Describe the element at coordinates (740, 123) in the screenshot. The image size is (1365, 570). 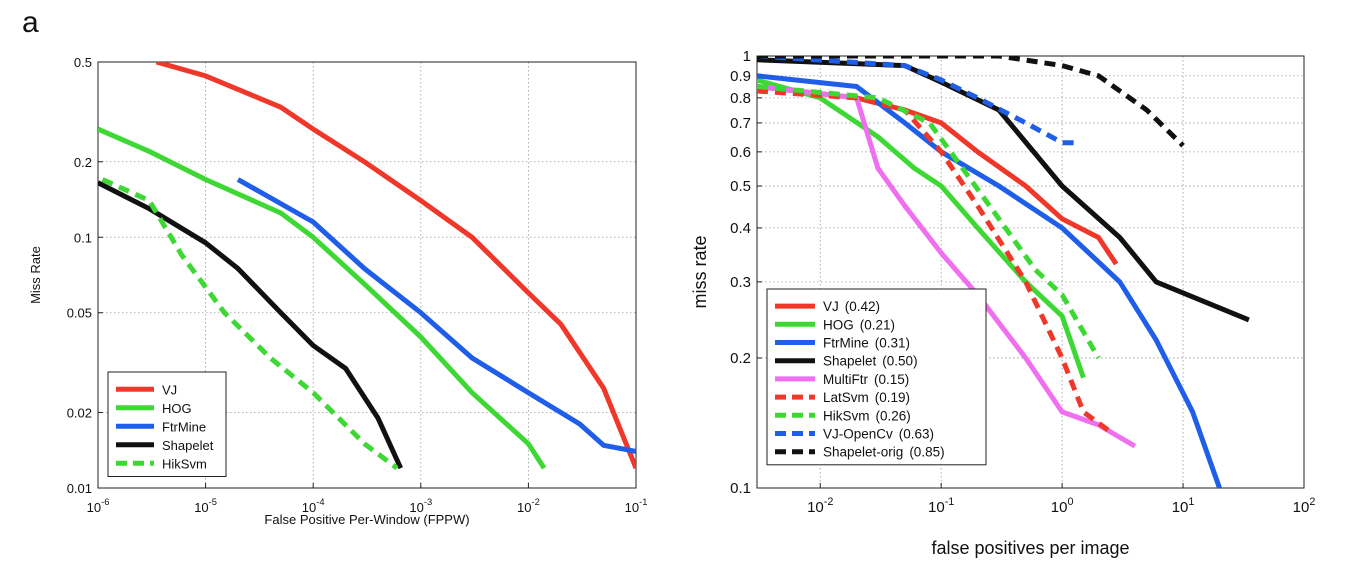
I see `y-tick-label: 0.7` at that location.